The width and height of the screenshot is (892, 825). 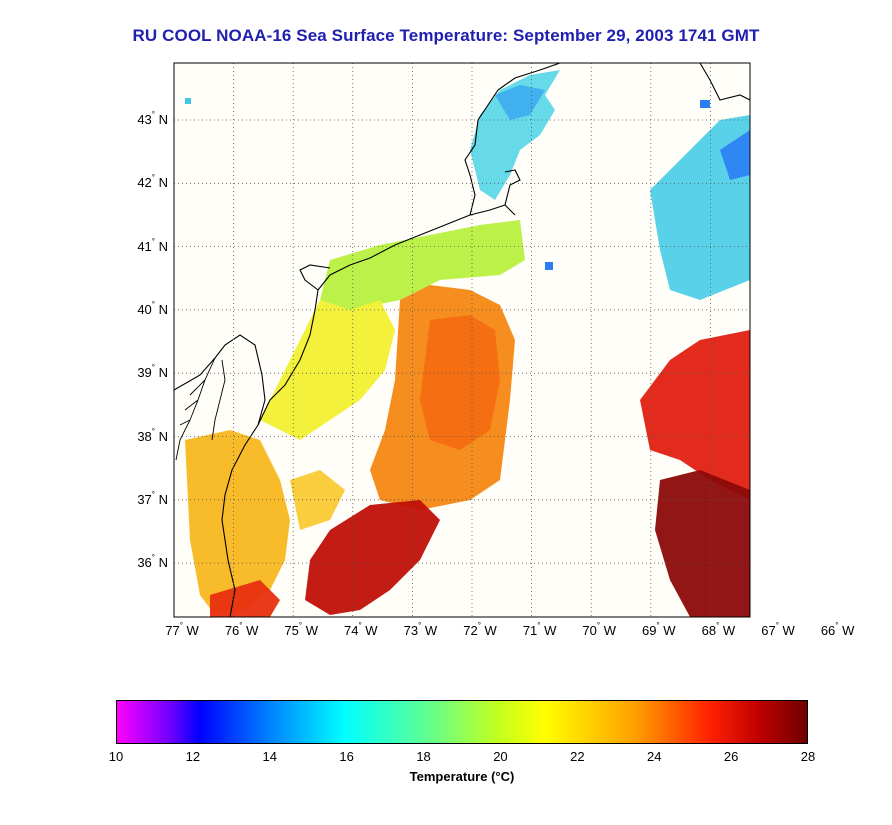 What do you see at coordinates (837, 629) in the screenshot?
I see `longitude-label: 66° W` at bounding box center [837, 629].